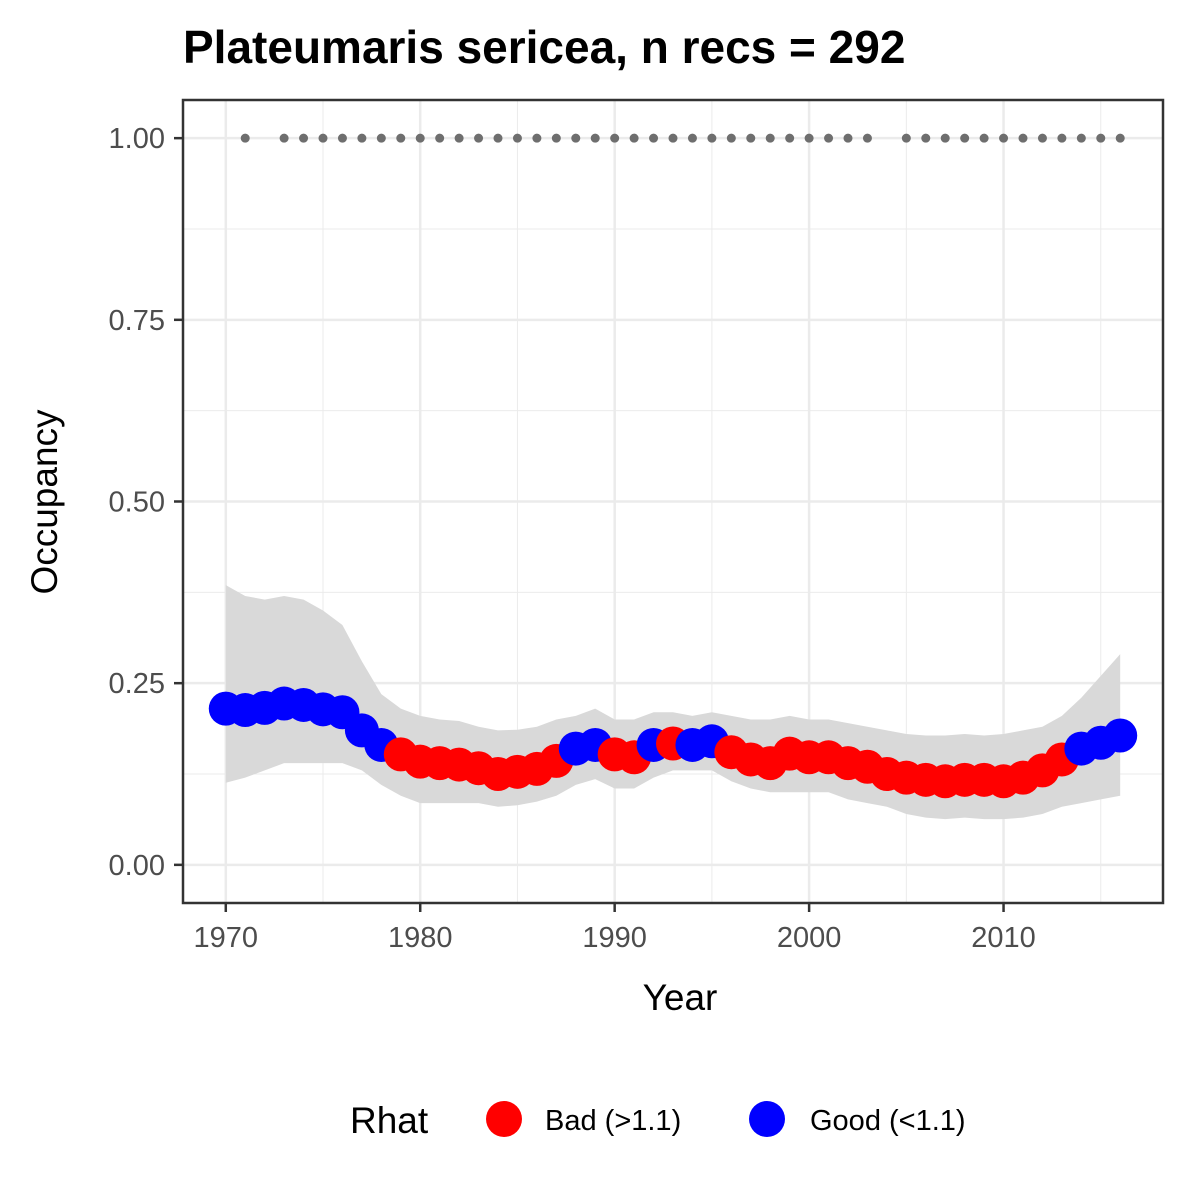  I want to click on x-tick-label: 2000, so click(809, 938).